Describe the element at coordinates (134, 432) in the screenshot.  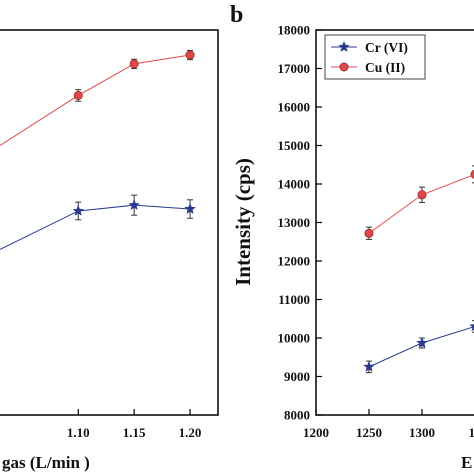
I see `panel-a-x-tick-label: 1.15` at that location.